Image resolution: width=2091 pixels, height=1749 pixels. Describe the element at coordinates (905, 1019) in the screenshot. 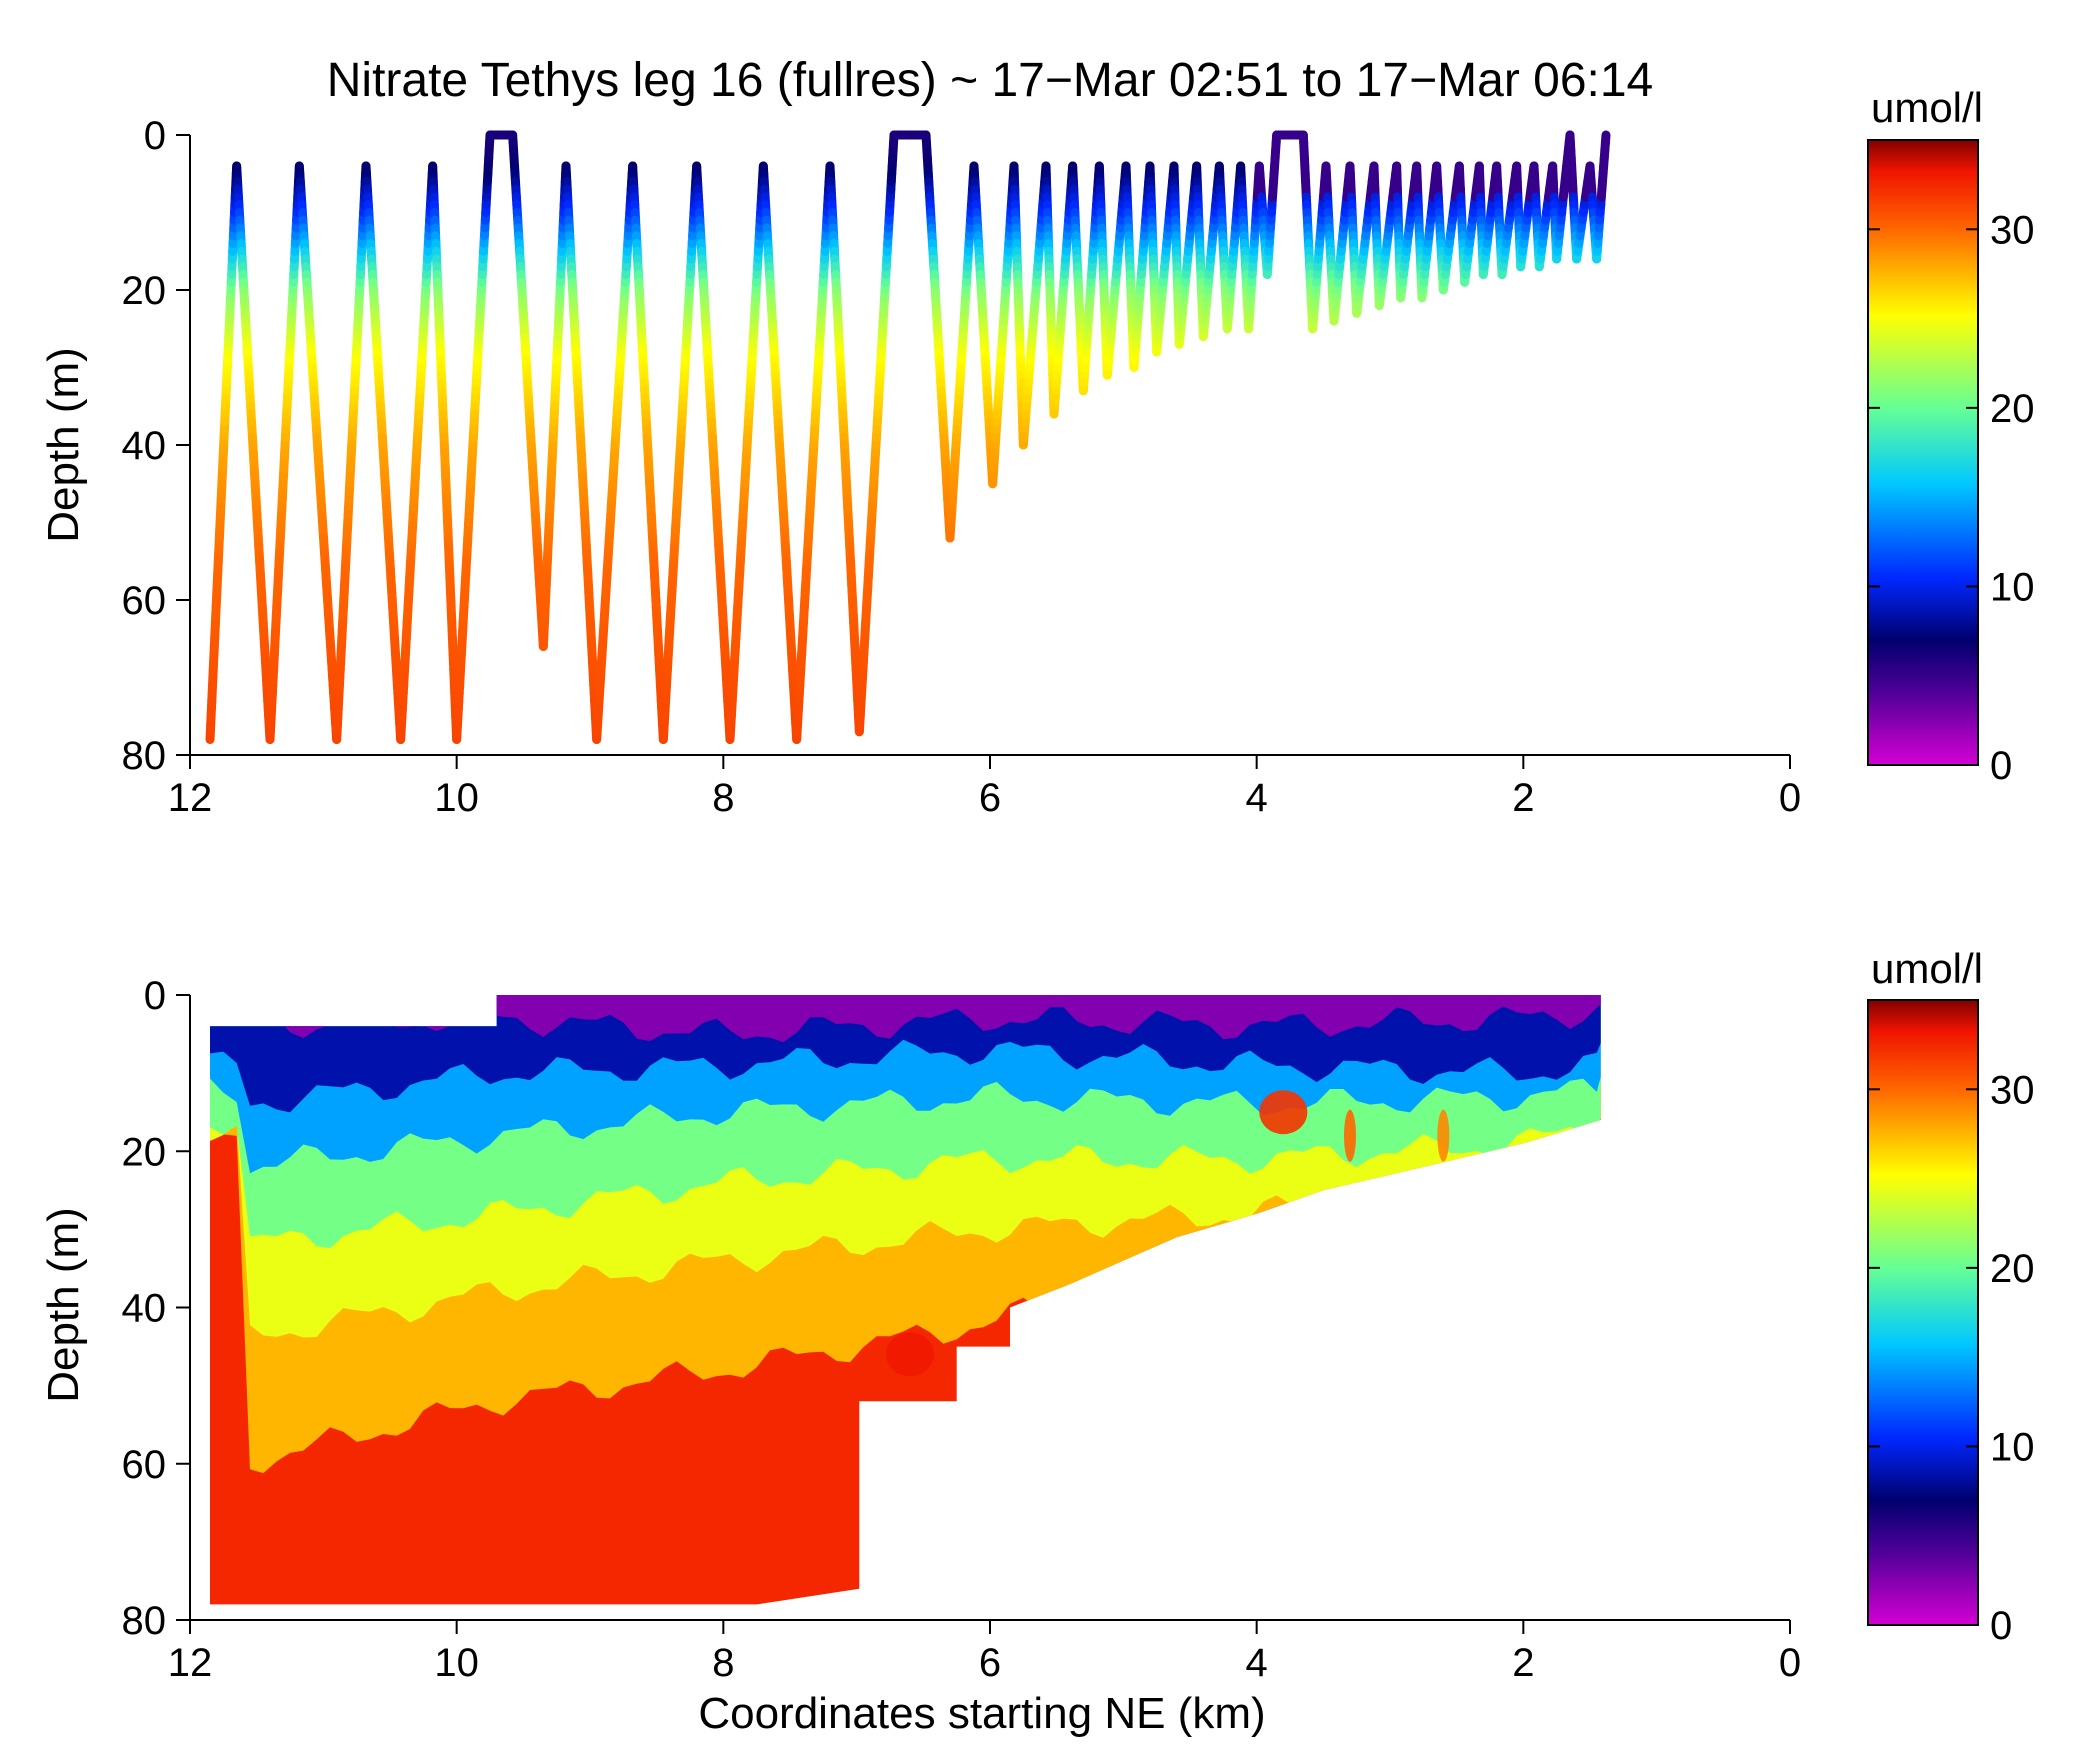

I see `field-band` at that location.